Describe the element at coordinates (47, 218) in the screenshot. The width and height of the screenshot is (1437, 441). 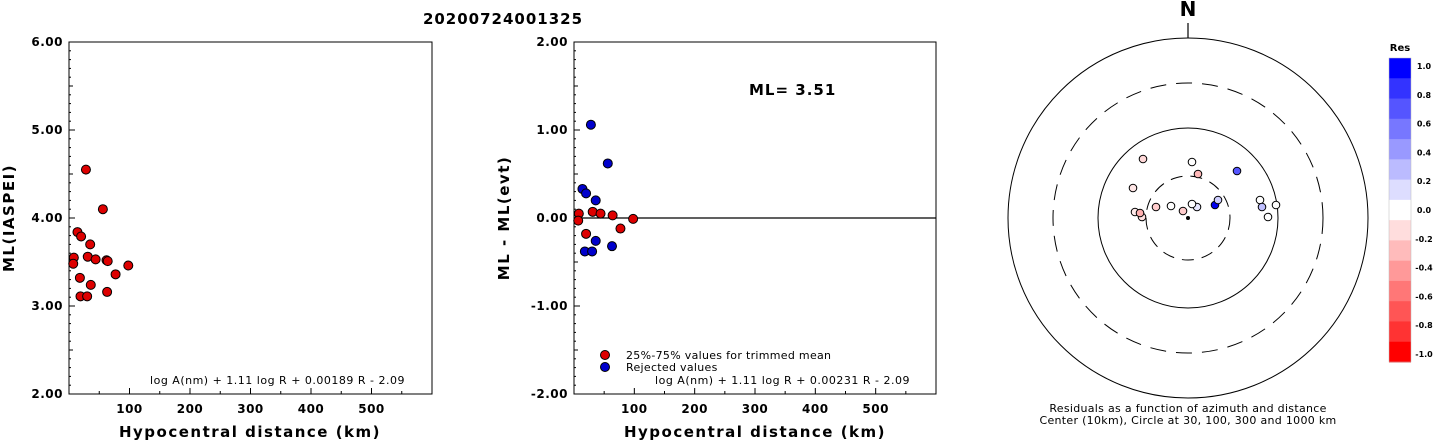
I see `y-tick-label: 4.00` at that location.